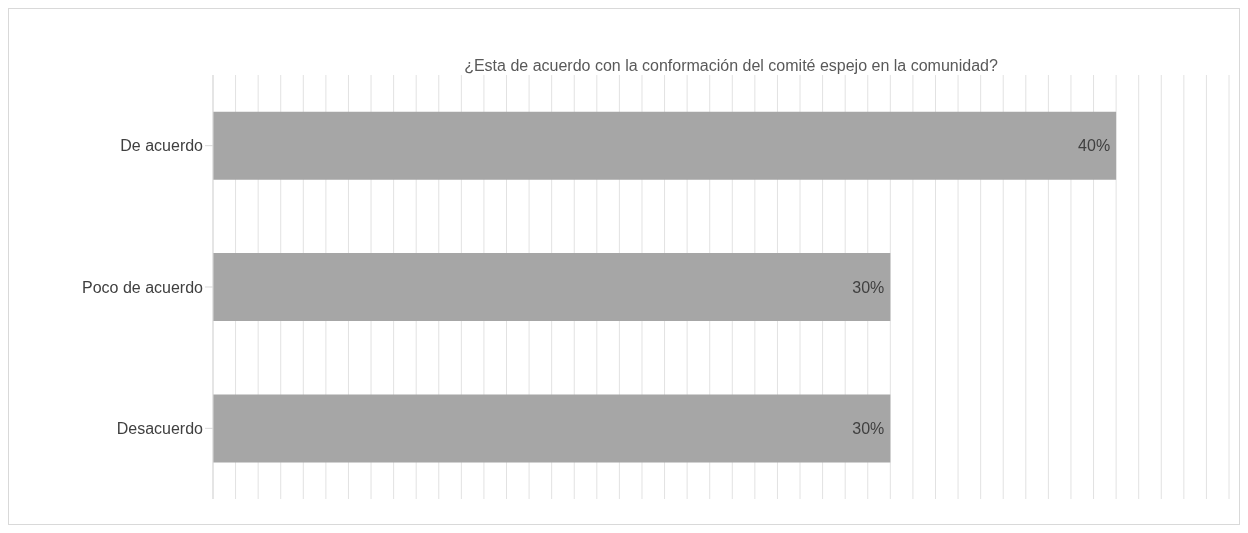  Describe the element at coordinates (162, 146) in the screenshot. I see `y-tick-label: De acuerdo` at that location.